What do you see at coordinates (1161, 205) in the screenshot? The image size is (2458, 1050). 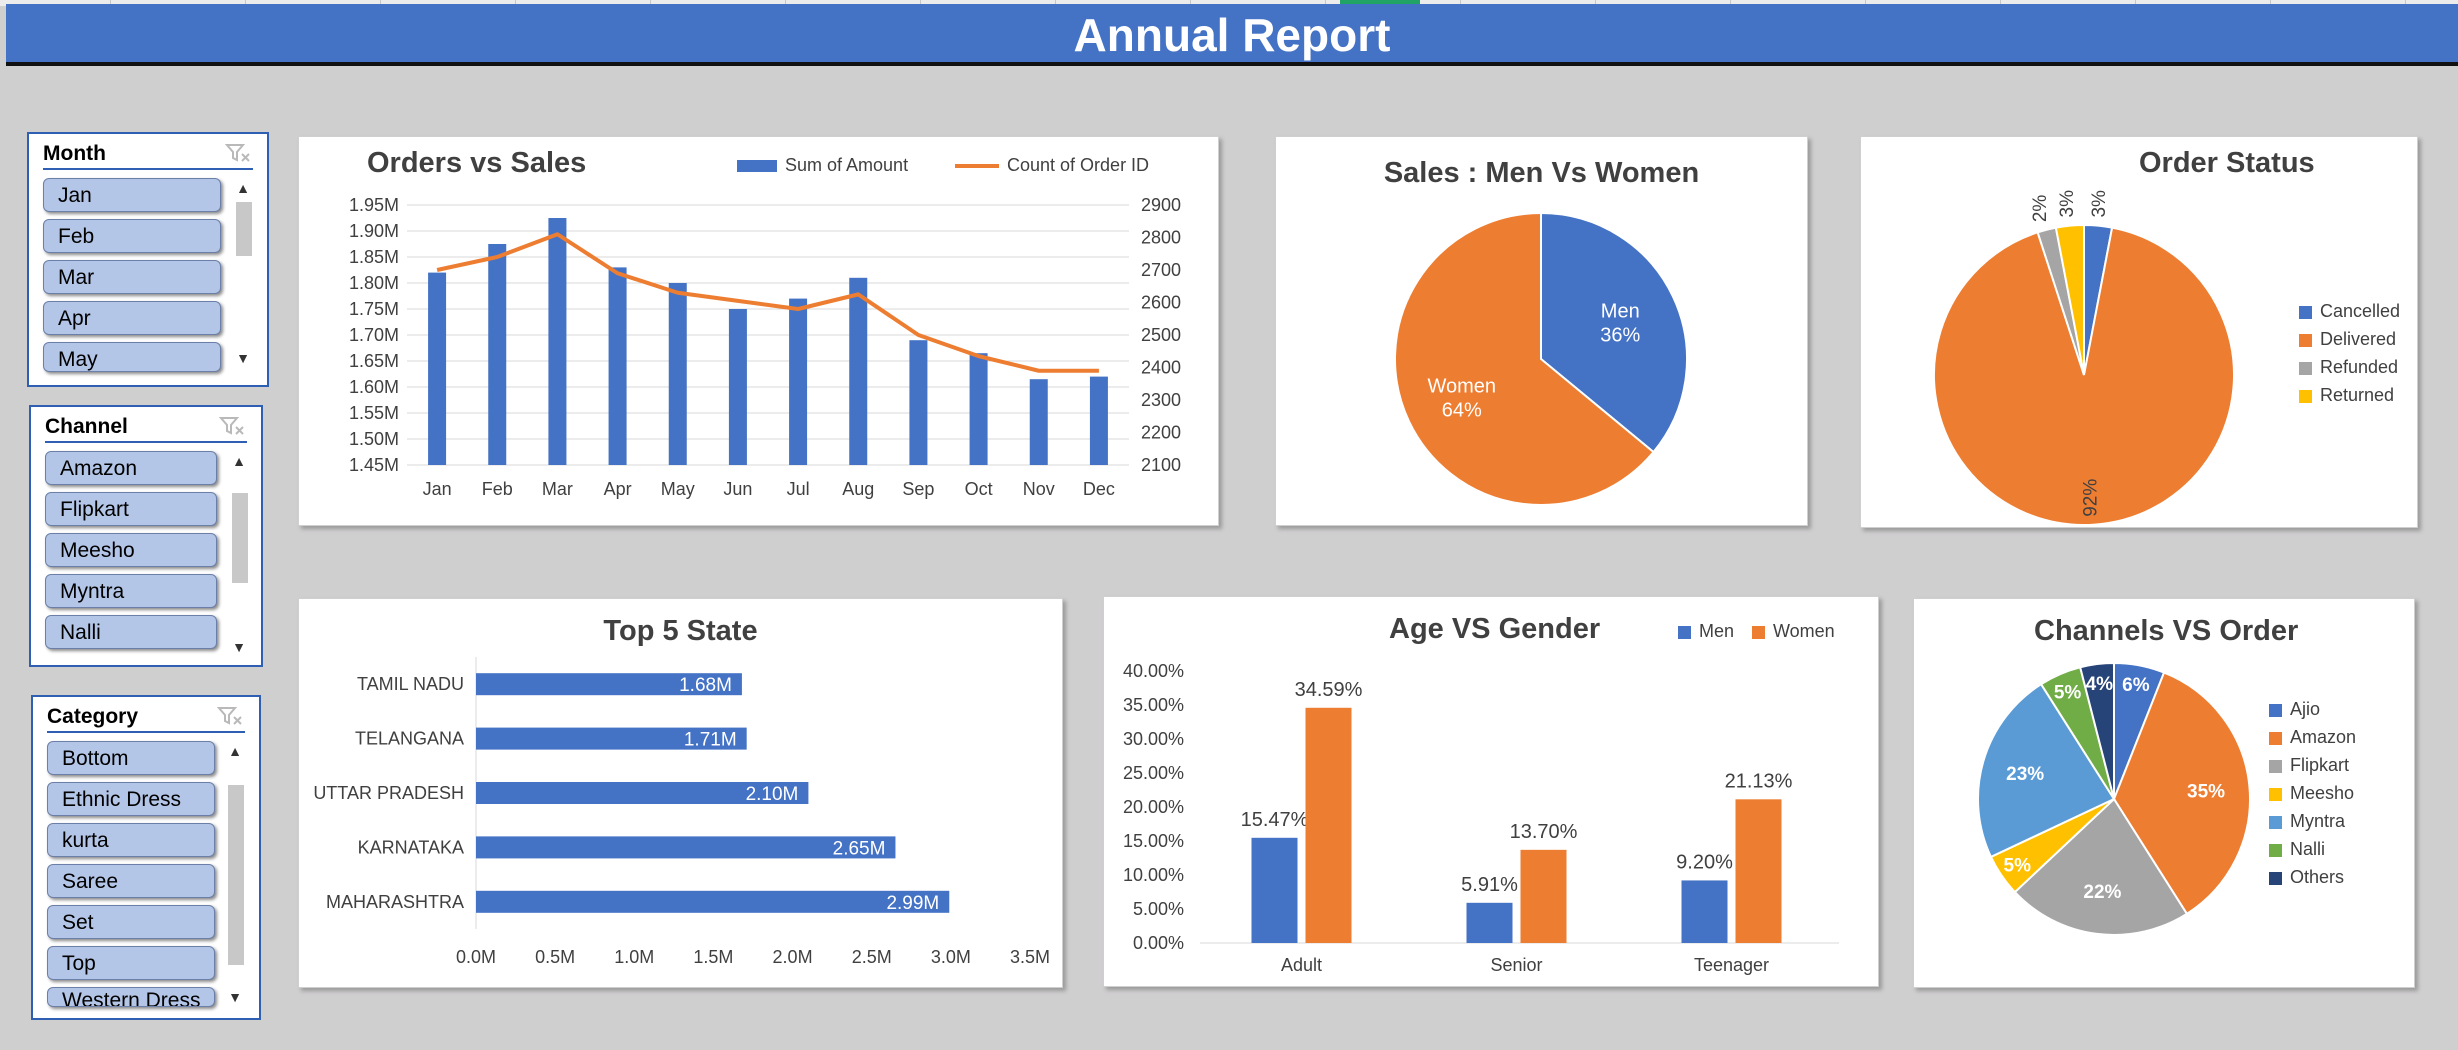 I see `y-right-tick-label: 2900` at bounding box center [1161, 205].